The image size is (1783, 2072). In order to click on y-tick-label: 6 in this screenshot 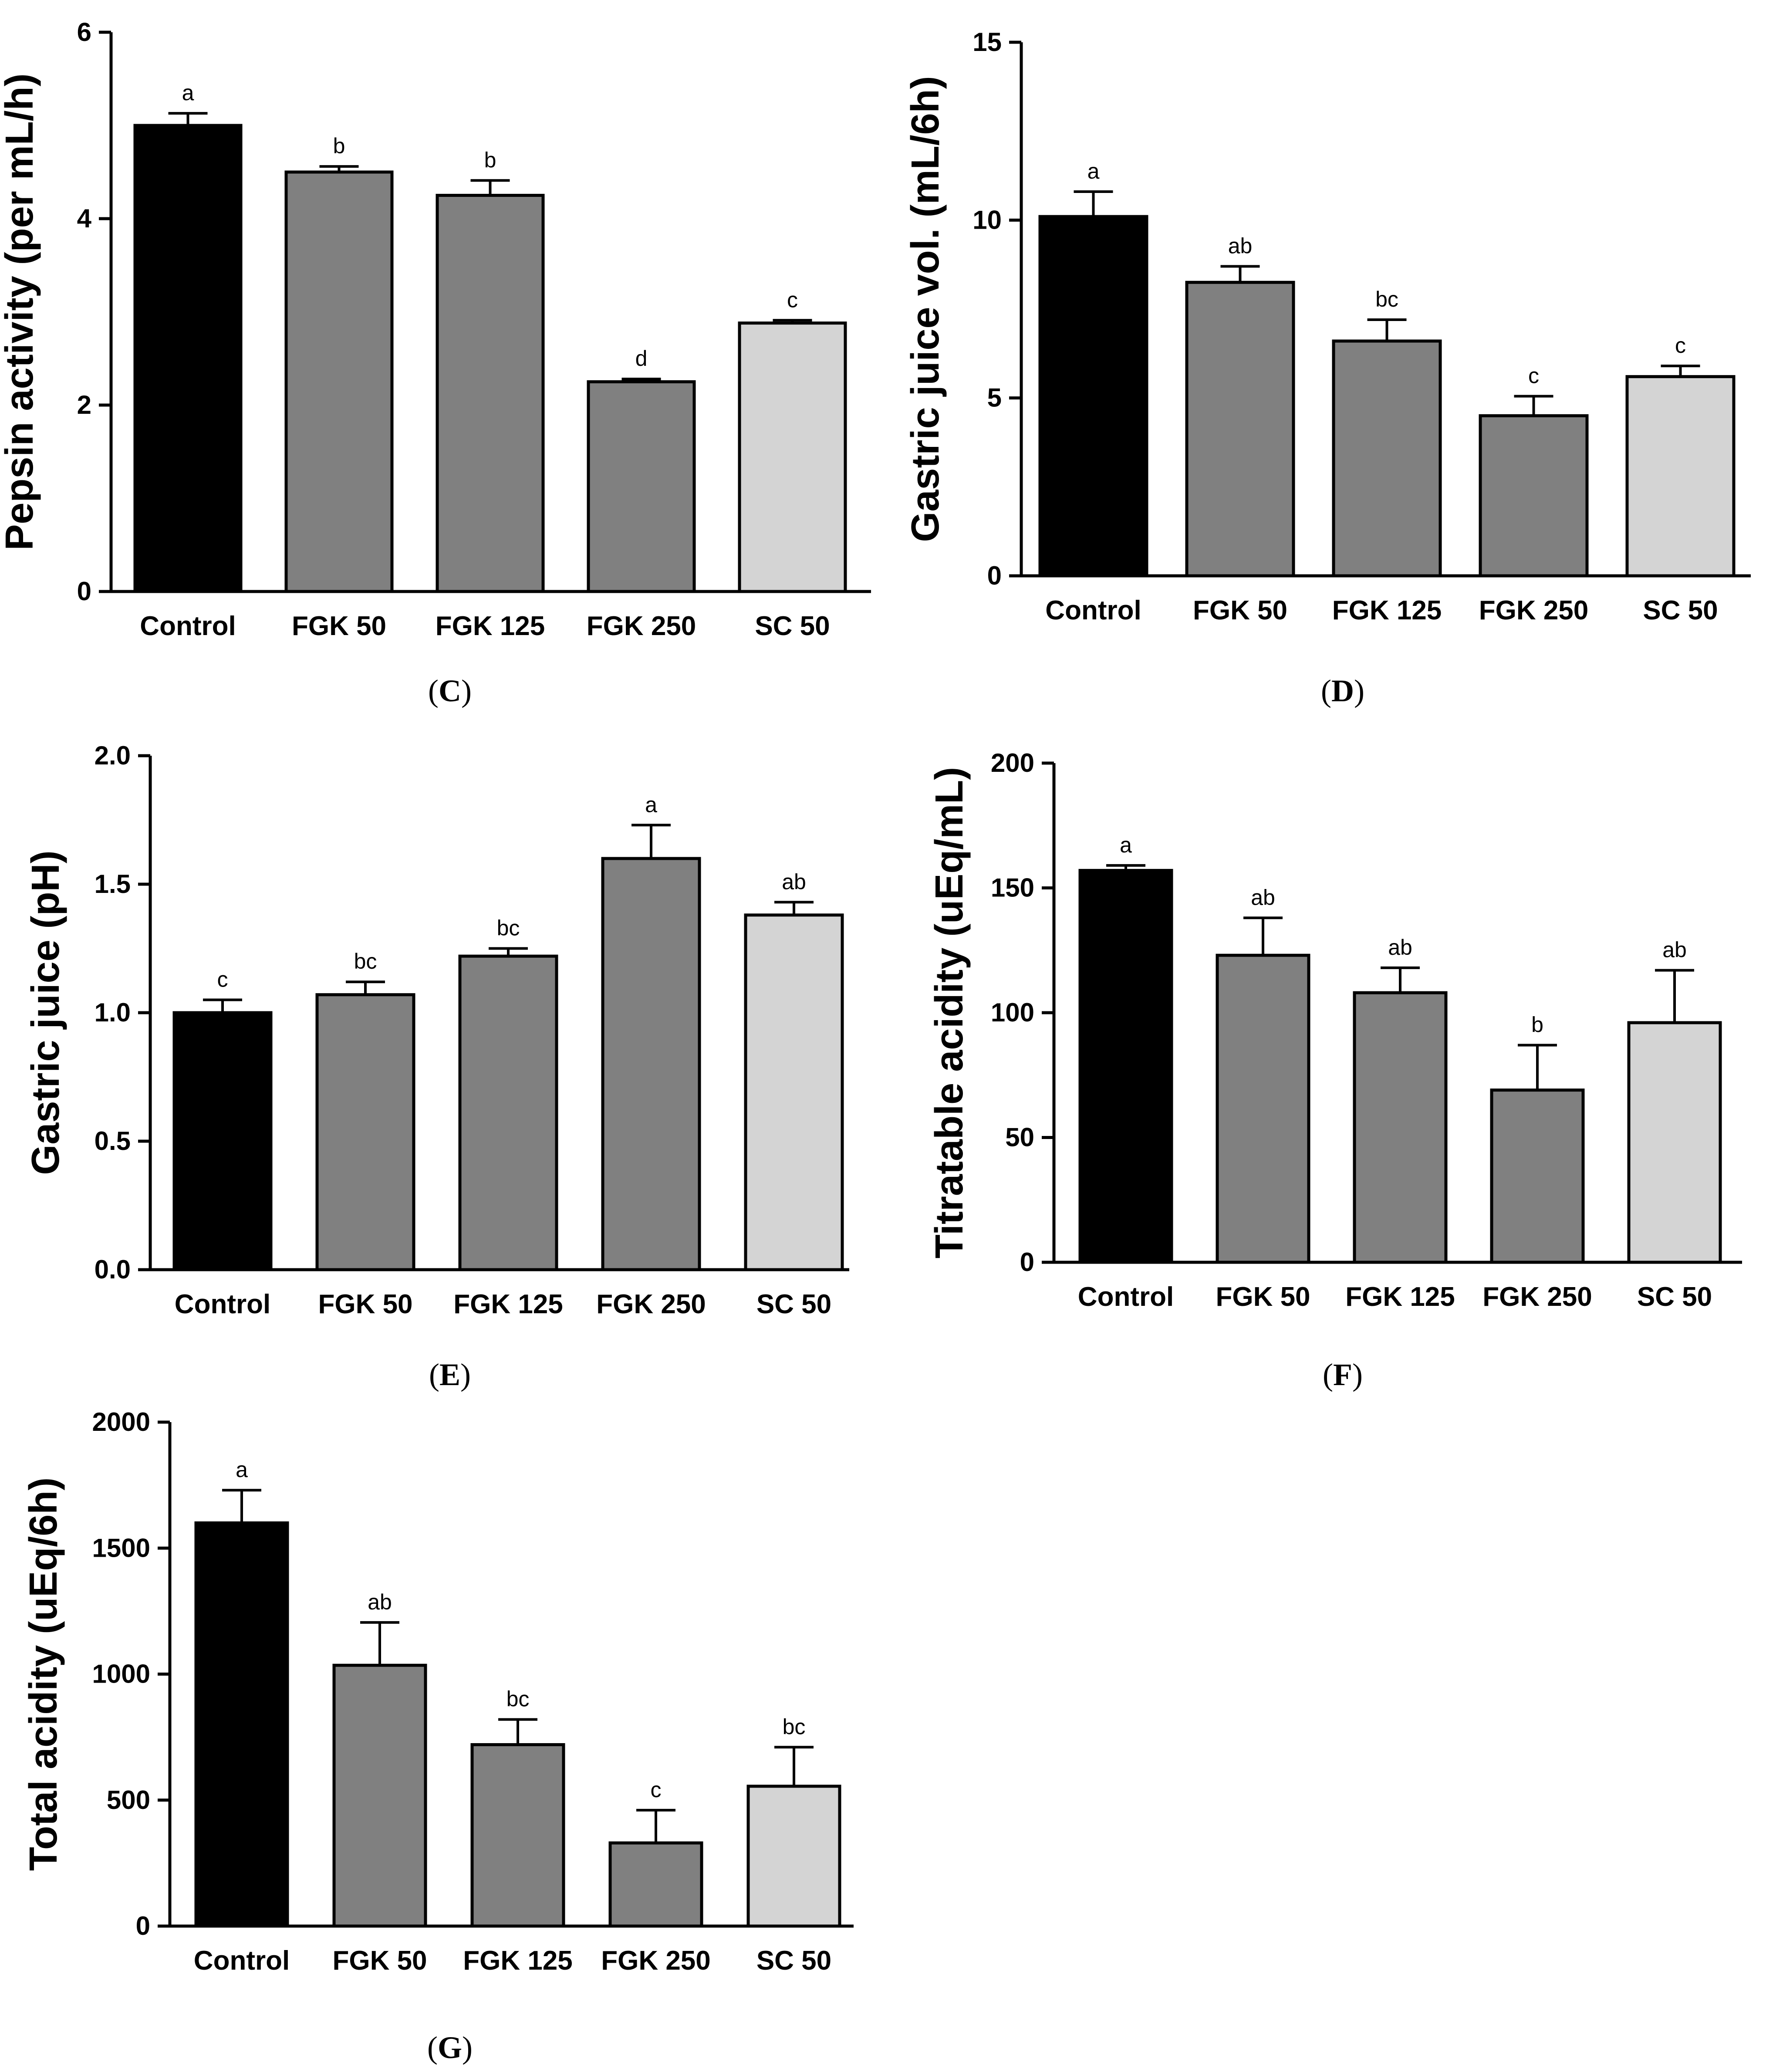, I will do `click(84, 32)`.